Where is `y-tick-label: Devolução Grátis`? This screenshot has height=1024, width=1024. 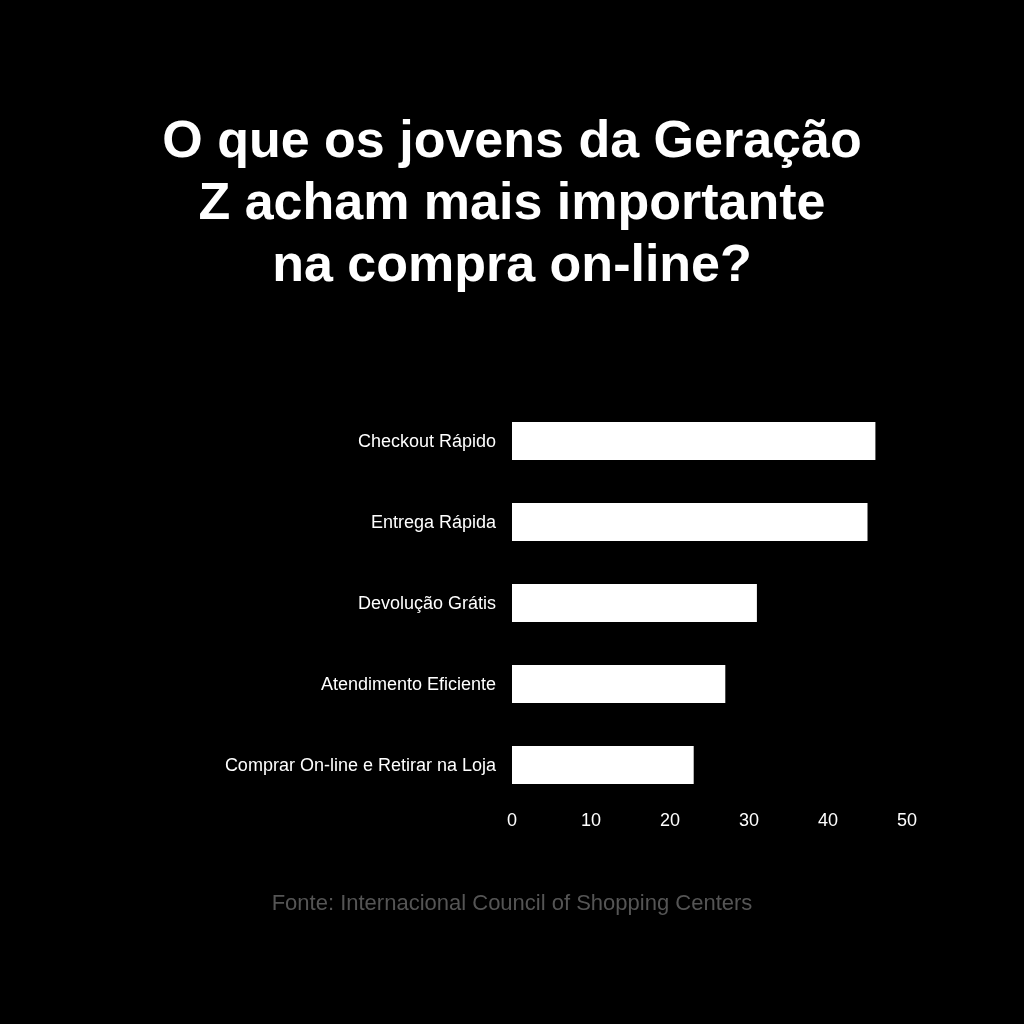
y-tick-label: Devolução Grátis is located at coordinates (426, 602).